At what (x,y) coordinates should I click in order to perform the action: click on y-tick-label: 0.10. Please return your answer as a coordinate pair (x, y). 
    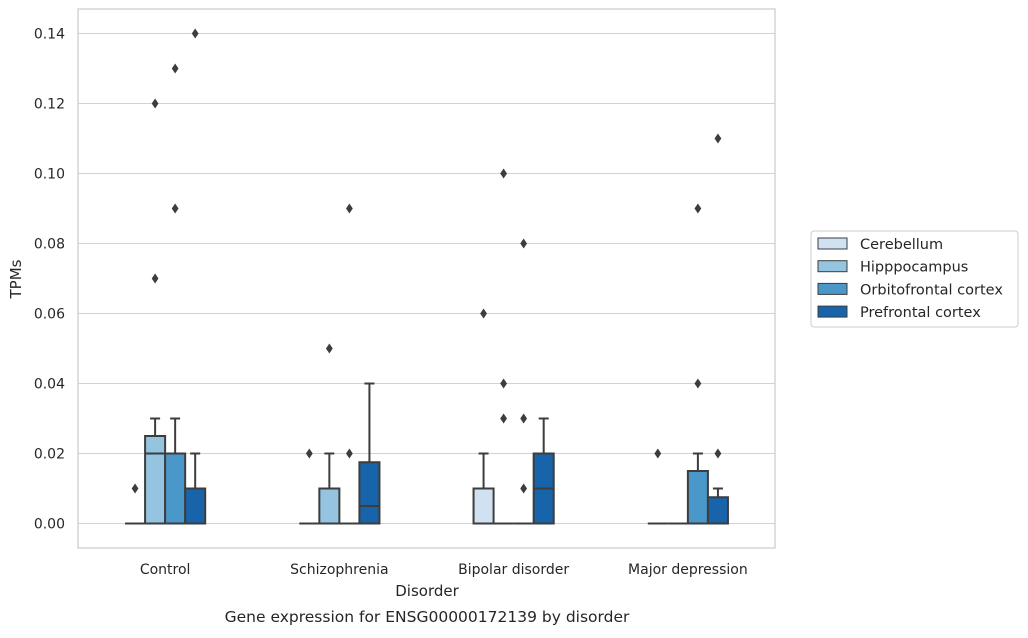
    Looking at the image, I should click on (49, 175).